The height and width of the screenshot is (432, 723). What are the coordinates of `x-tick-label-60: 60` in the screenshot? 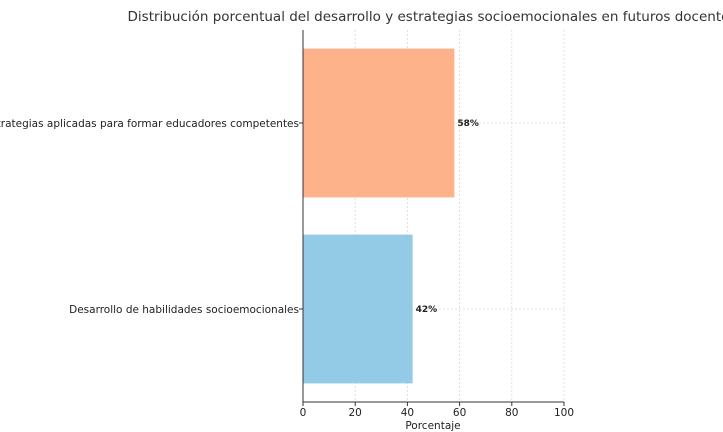 It's located at (459, 413).